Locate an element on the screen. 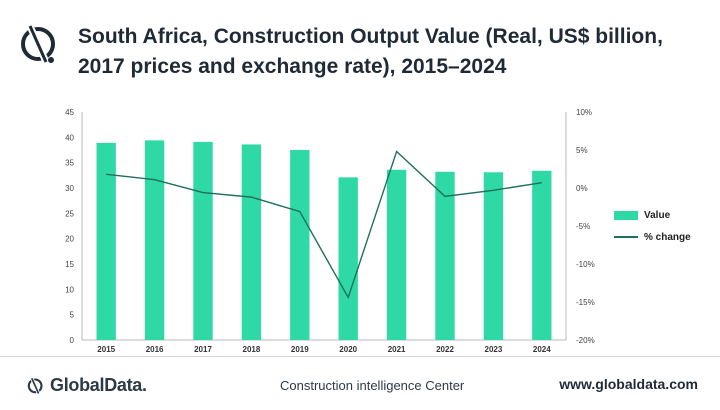 This screenshot has height=410, width=720. y-tick-label-left: 30 is located at coordinates (69, 188).